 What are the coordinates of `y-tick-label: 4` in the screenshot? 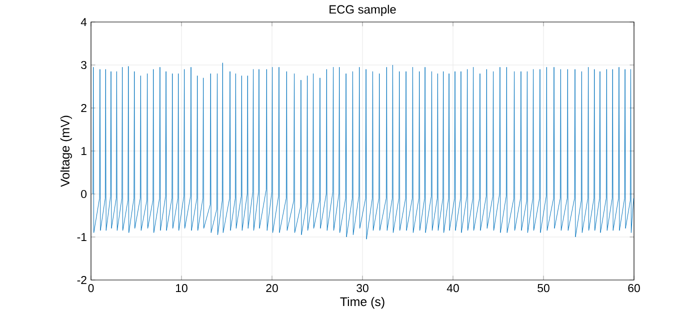 It's located at (83, 22).